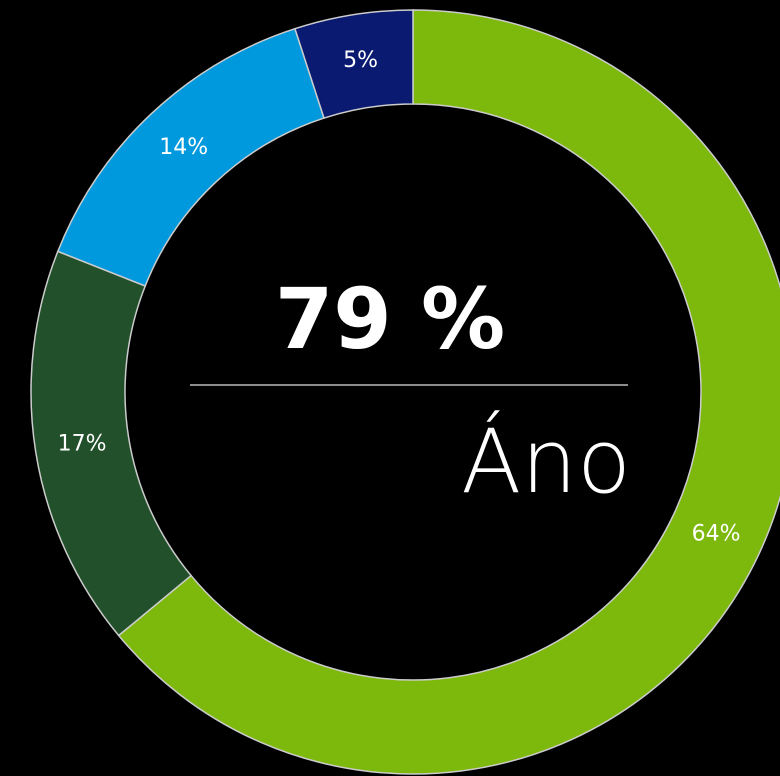 This screenshot has width=780, height=776. Describe the element at coordinates (716, 534) in the screenshot. I see `value-label: 64%` at that location.